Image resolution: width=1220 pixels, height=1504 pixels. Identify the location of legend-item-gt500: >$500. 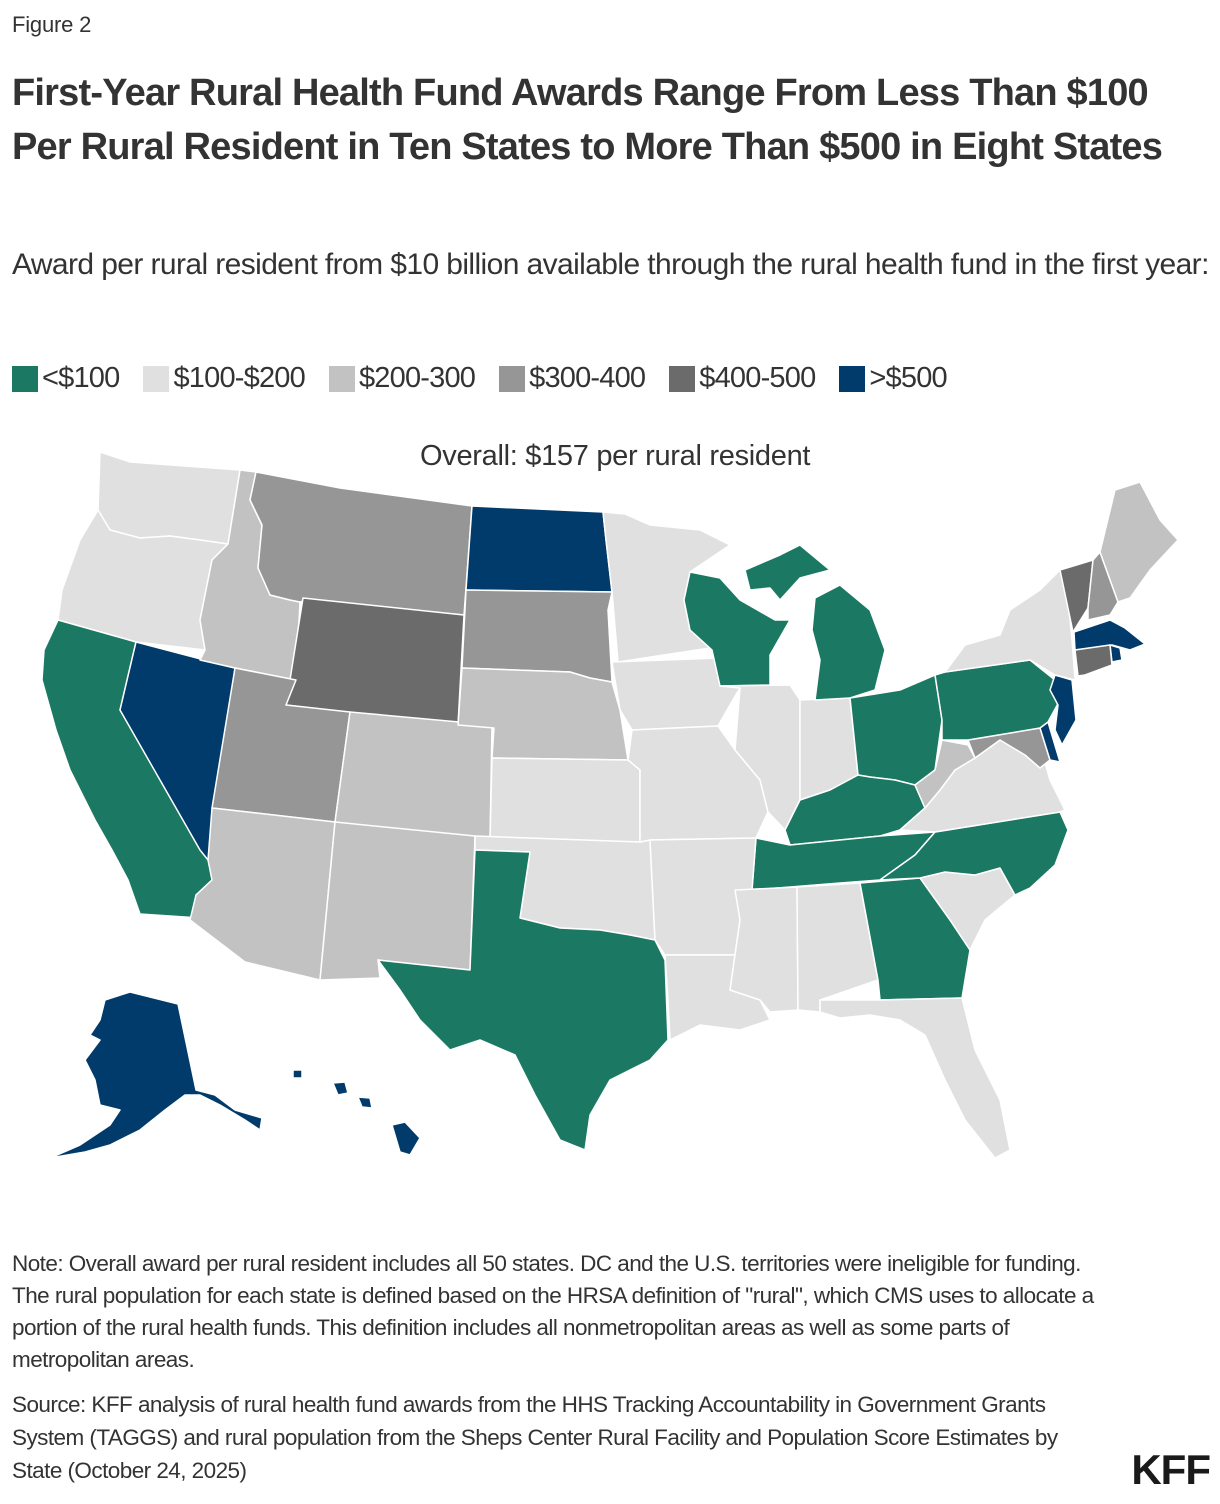
(893, 378).